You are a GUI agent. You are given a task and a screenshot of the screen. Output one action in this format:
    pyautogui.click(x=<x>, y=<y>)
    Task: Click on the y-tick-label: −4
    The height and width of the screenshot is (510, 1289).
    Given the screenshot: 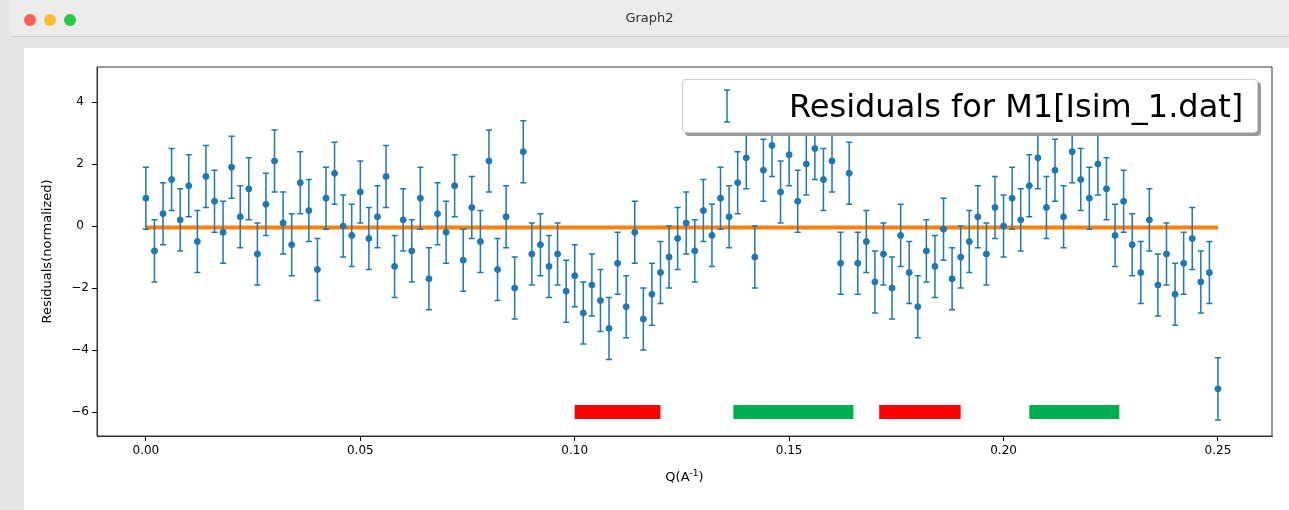 What is the action you would take?
    pyautogui.click(x=80, y=349)
    